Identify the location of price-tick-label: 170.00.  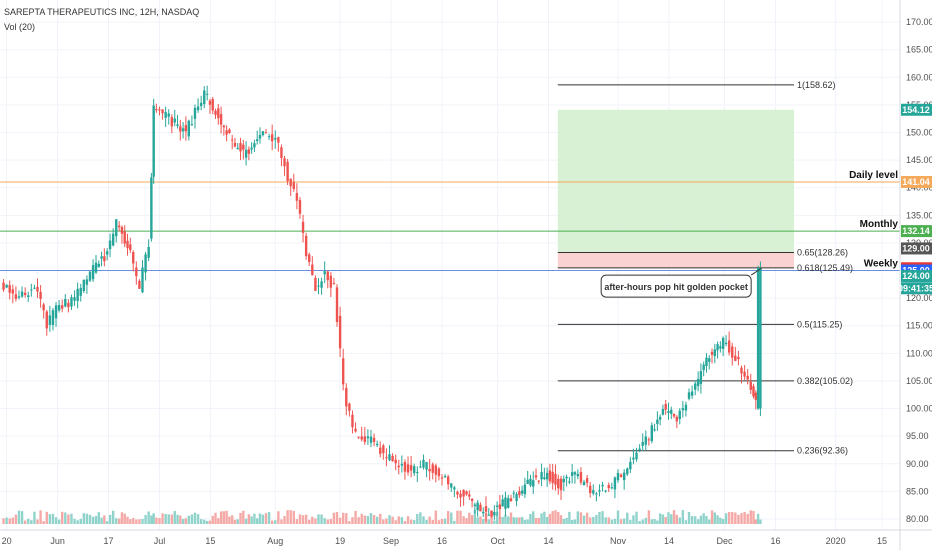
(919, 22).